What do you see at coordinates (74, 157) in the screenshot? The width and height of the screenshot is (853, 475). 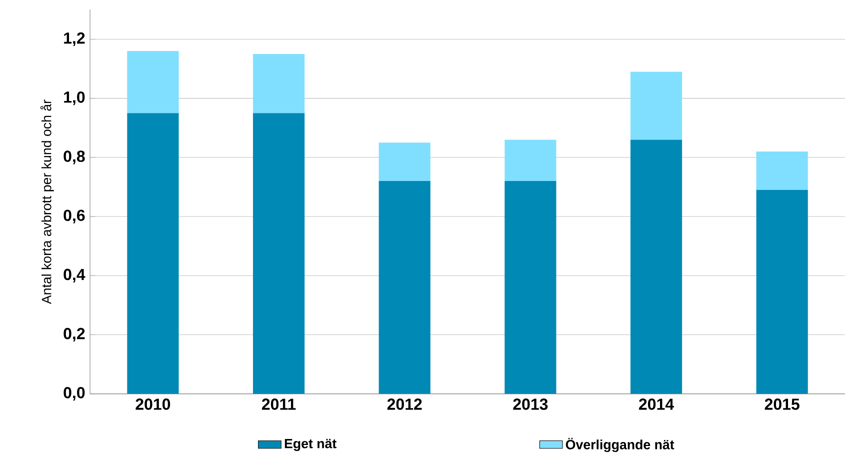 I see `y-tick-label: 0,8` at bounding box center [74, 157].